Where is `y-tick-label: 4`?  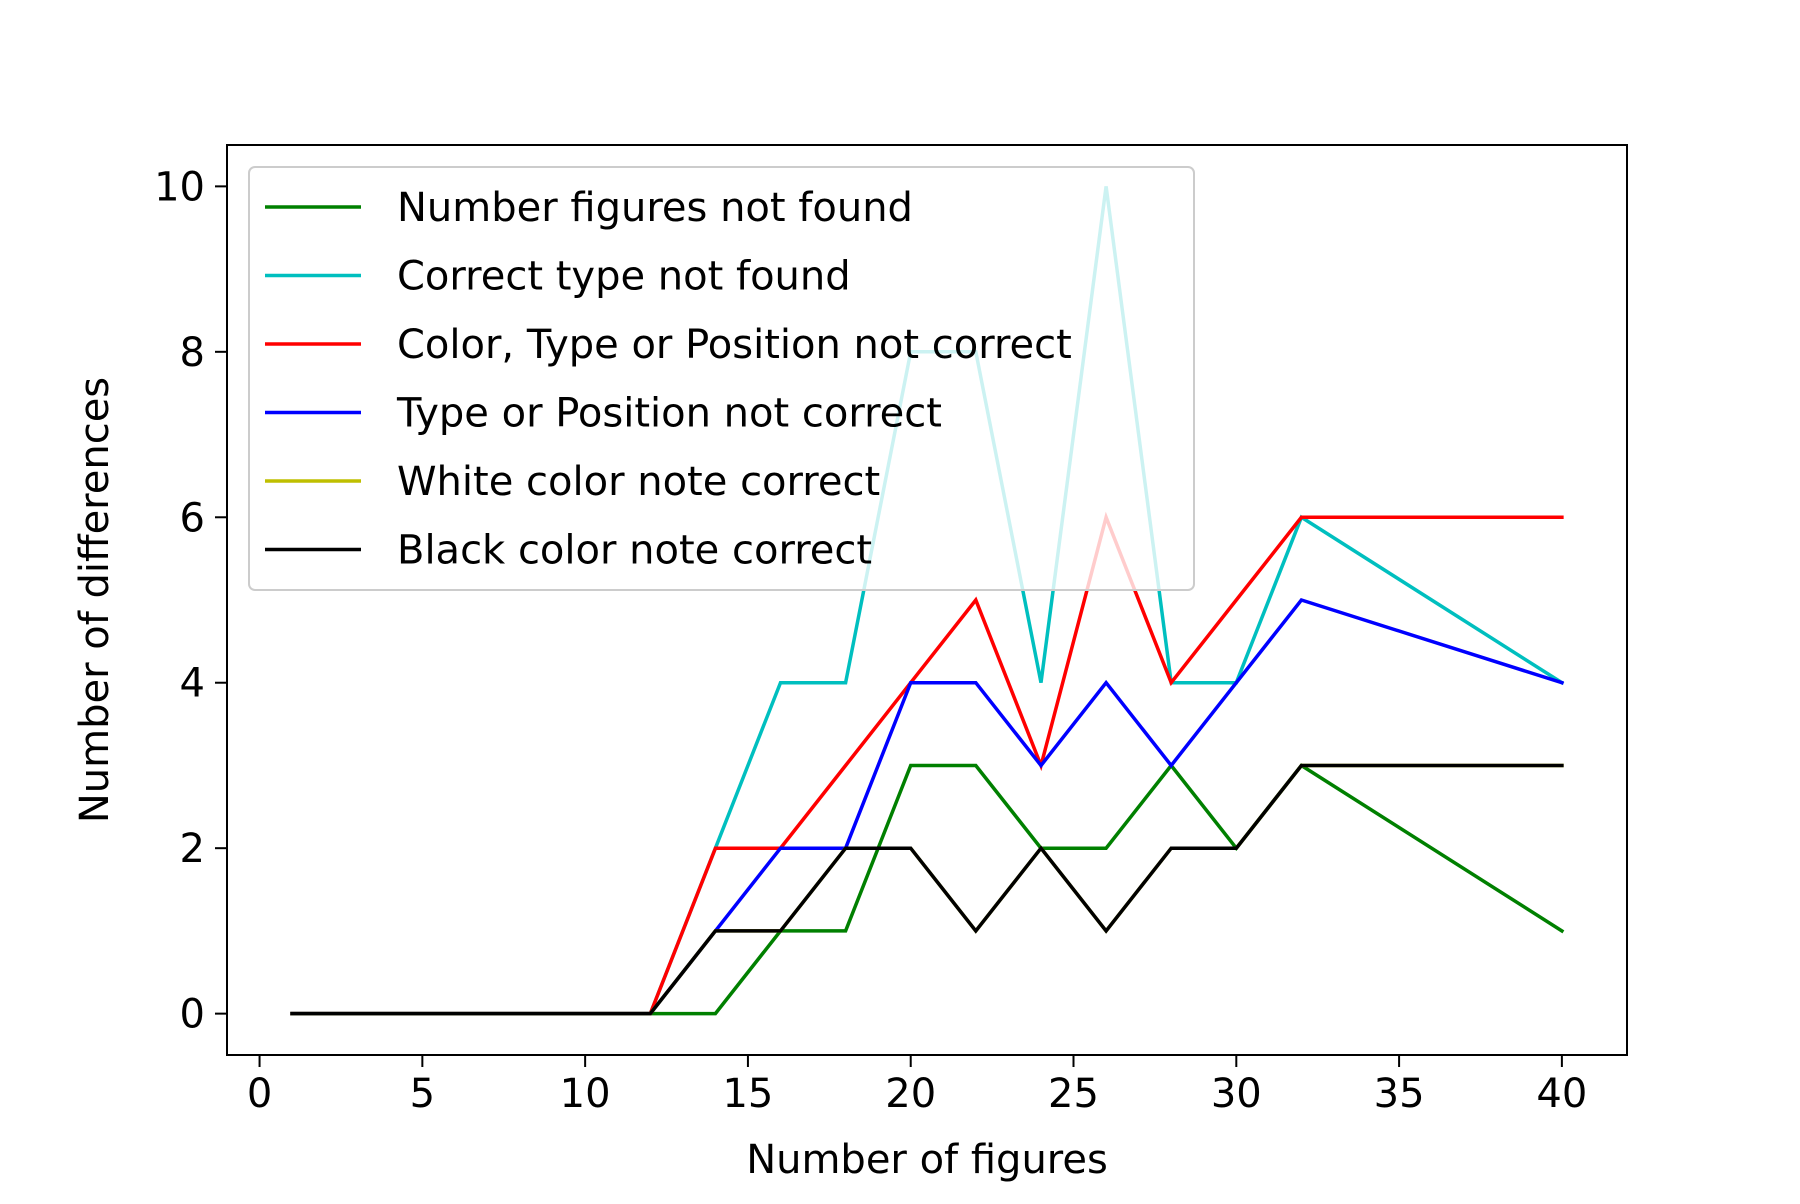
y-tick-label: 4 is located at coordinates (192, 684).